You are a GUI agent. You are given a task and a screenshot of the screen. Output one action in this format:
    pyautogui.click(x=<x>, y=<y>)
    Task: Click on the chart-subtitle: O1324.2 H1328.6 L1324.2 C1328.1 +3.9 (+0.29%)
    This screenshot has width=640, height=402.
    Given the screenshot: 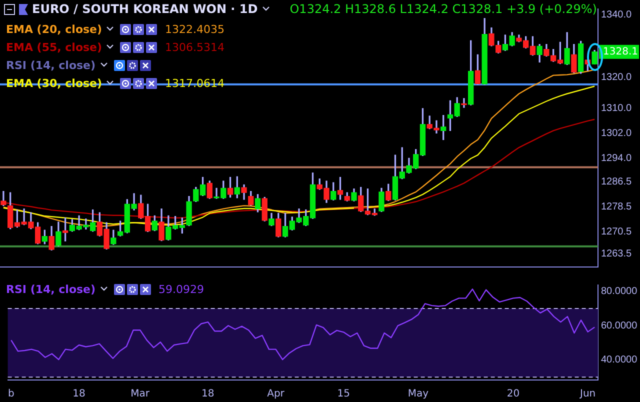 What is the action you would take?
    pyautogui.click(x=443, y=9)
    